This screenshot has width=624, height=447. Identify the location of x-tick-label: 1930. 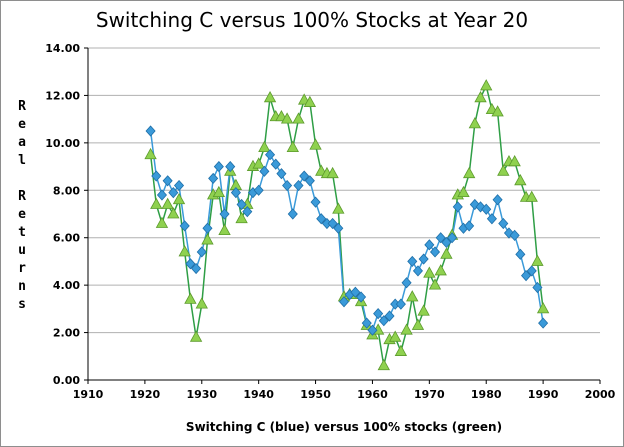
(201, 394).